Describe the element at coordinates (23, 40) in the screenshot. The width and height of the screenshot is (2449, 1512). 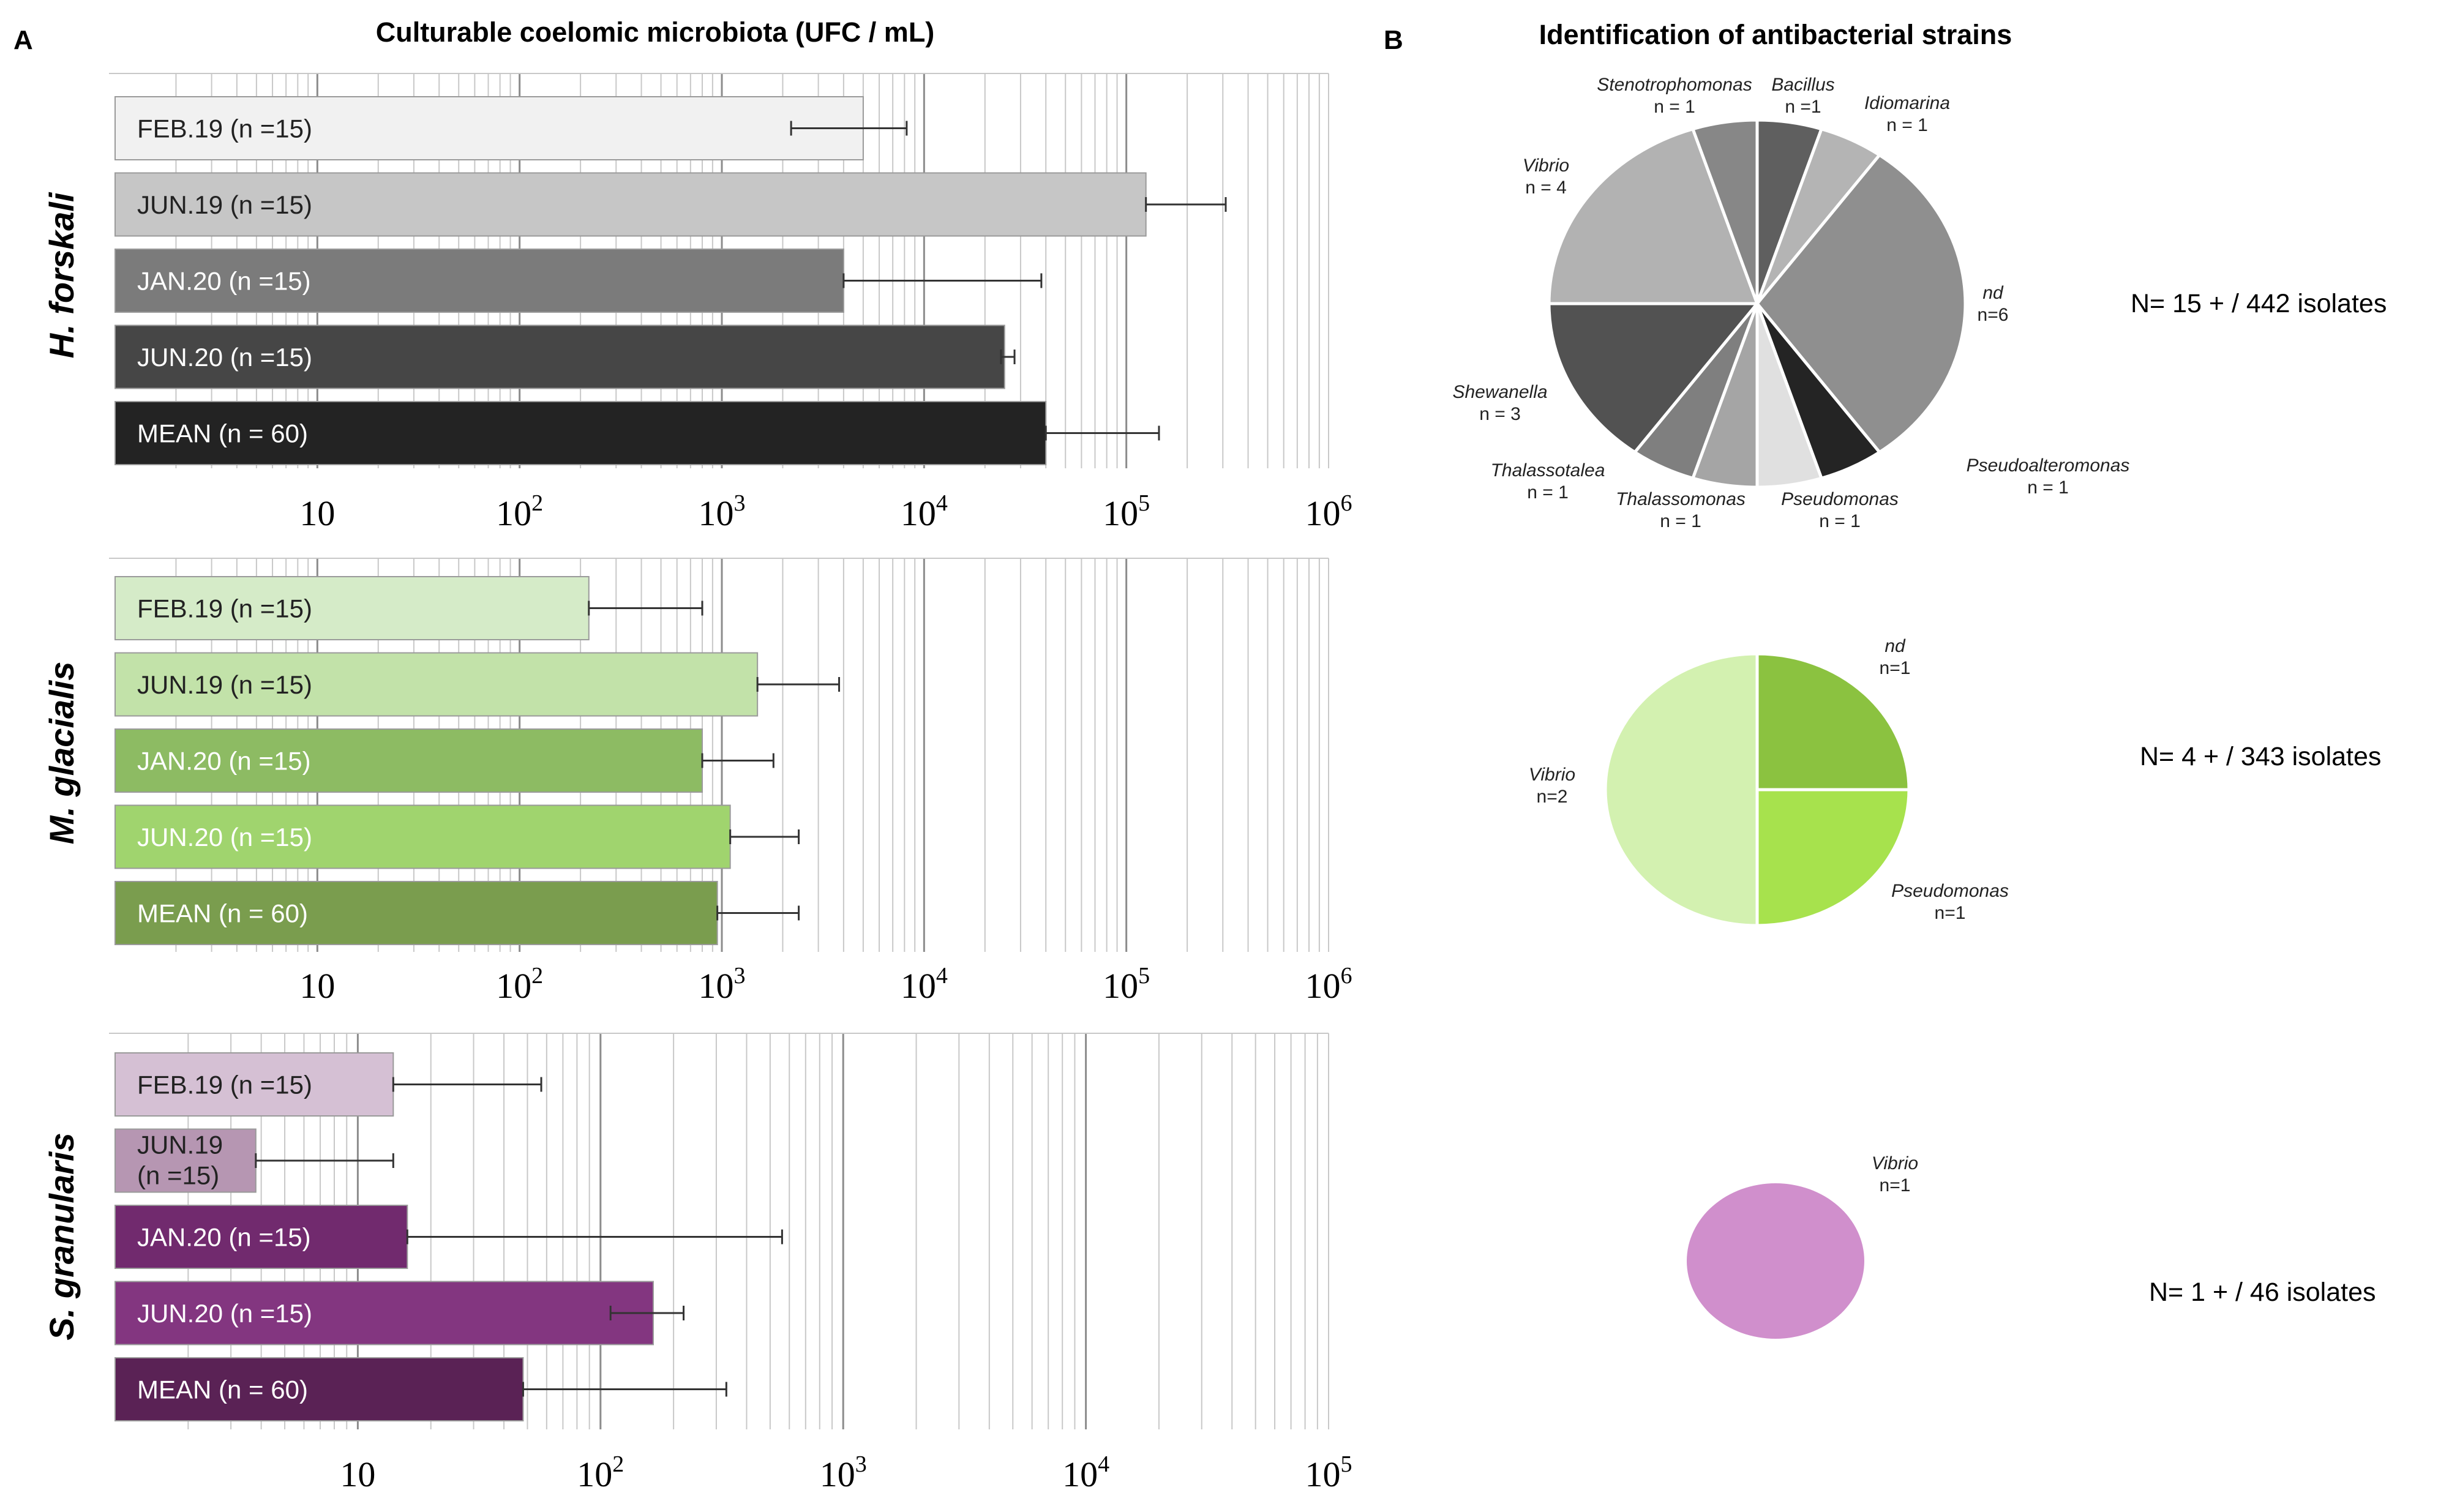
I see `panel-label-a: A` at that location.